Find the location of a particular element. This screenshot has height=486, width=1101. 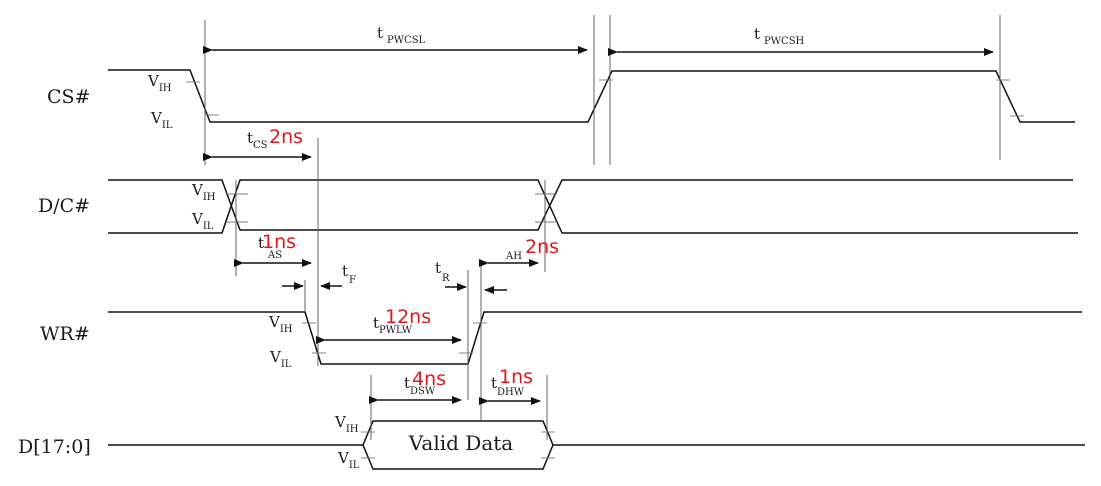

tpwlw-label: tPWLW is located at coordinates (393, 325).